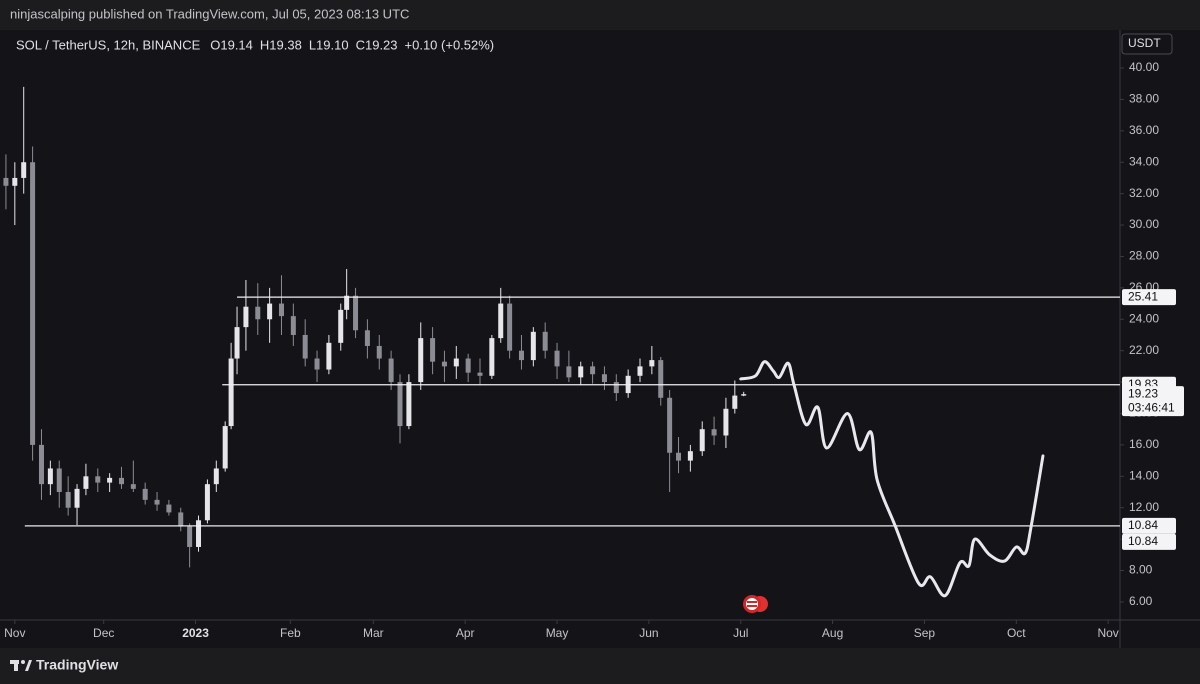  Describe the element at coordinates (832, 633) in the screenshot. I see `x-tick-label: Aug` at that location.